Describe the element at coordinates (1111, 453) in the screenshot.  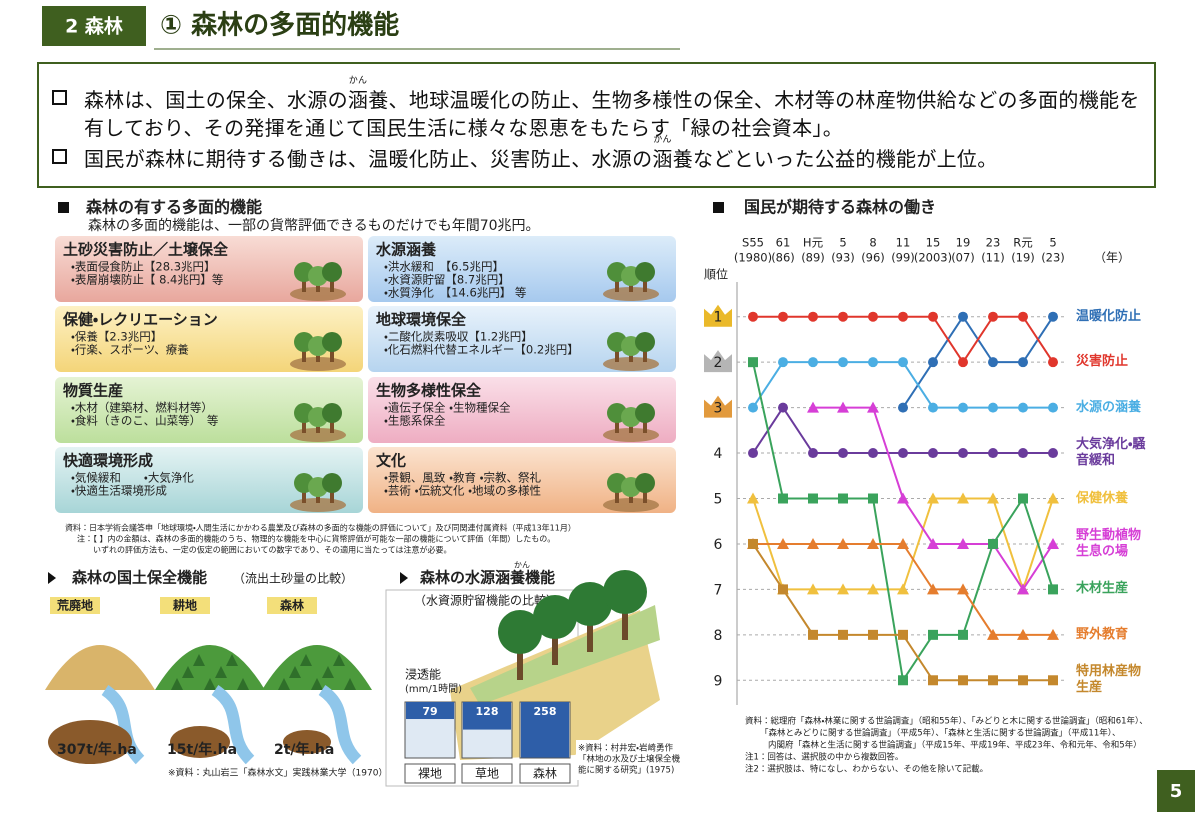
I see `legend-label: 大気浄化・騒音緩和` at that location.